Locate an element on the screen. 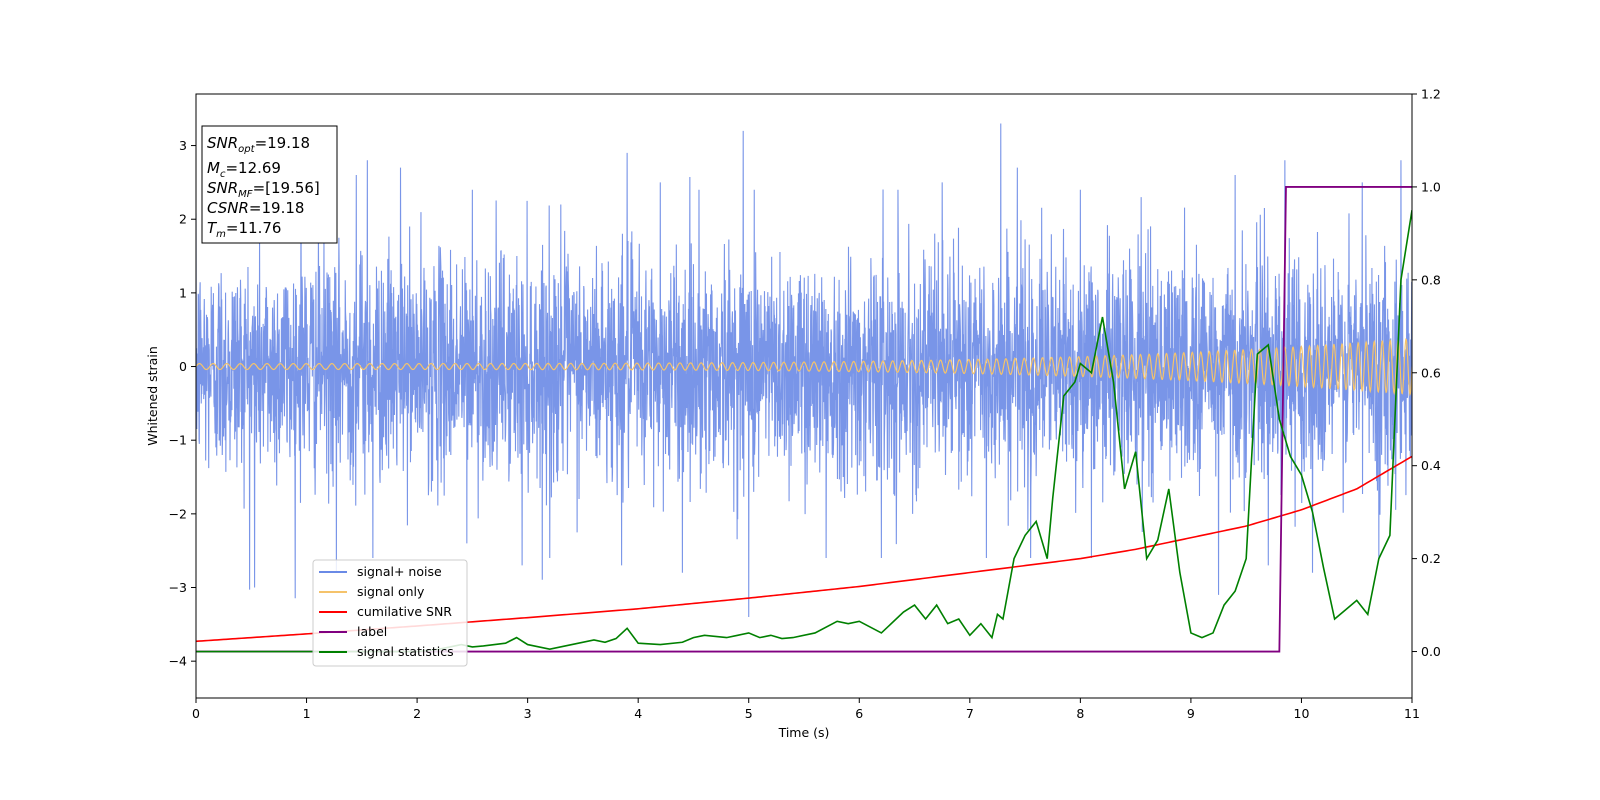 Image resolution: width=1600 pixels, height=800 pixels. x-tick-label: 4 is located at coordinates (638, 713).